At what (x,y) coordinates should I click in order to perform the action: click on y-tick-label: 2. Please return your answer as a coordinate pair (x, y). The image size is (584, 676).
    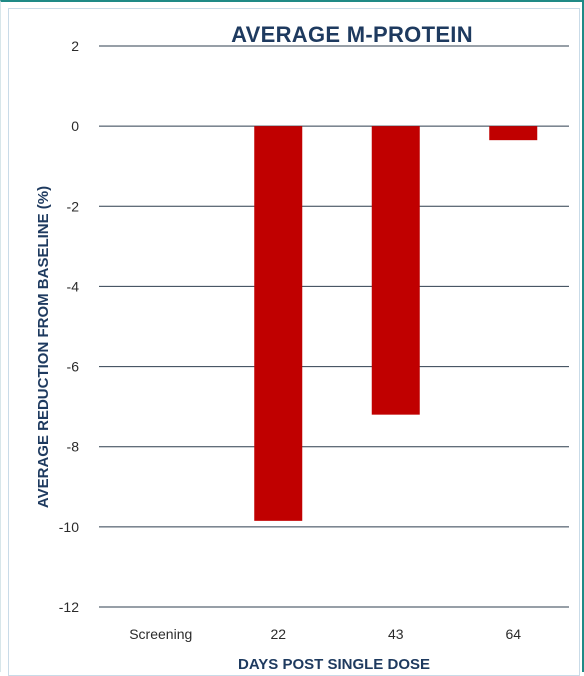
    Looking at the image, I should click on (75, 46).